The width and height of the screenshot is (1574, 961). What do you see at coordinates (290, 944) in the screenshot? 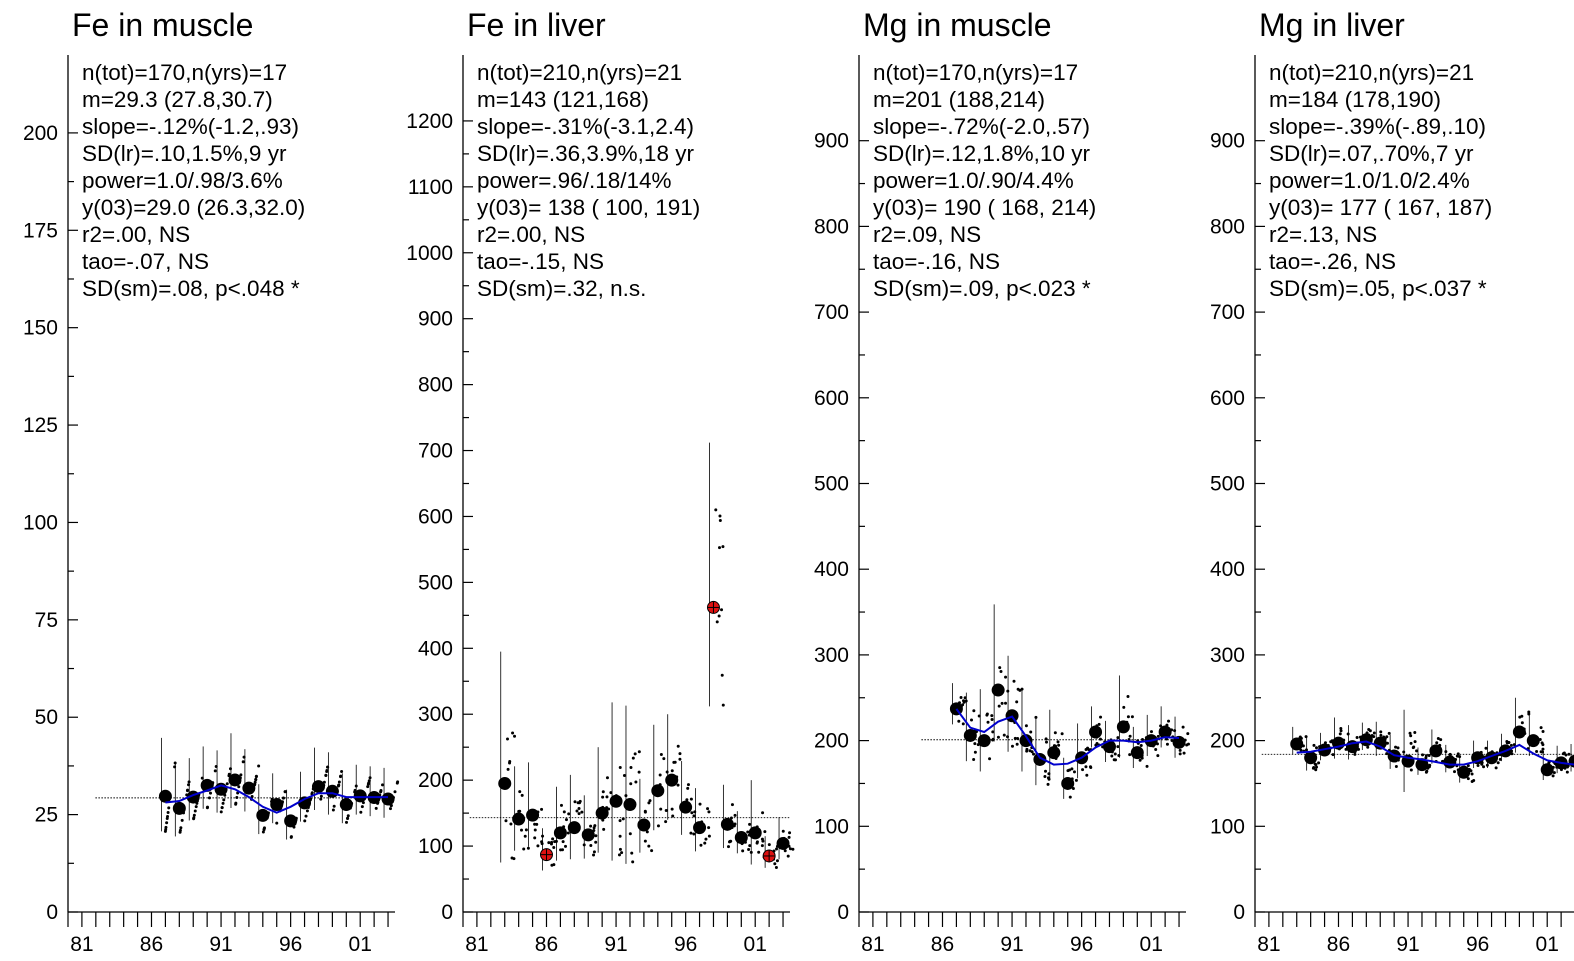
I see `x-tick-label: 96` at bounding box center [290, 944].